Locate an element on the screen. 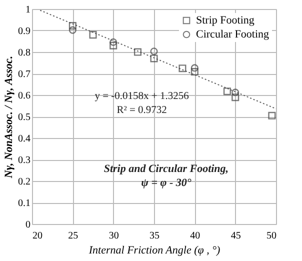 The width and height of the screenshot is (302, 261). y-tick-label: 0.3 is located at coordinates (24, 160).